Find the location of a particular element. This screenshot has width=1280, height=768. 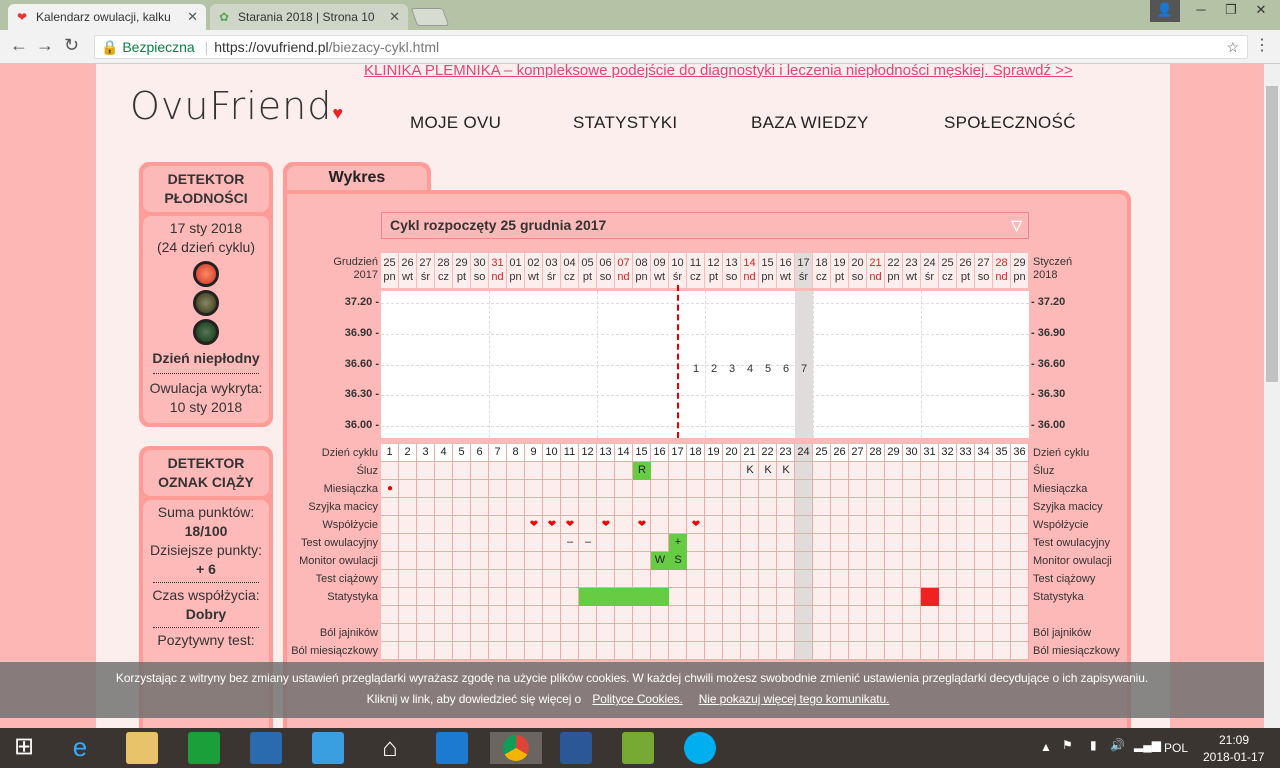

lenovo-icon is located at coordinates (266, 748).